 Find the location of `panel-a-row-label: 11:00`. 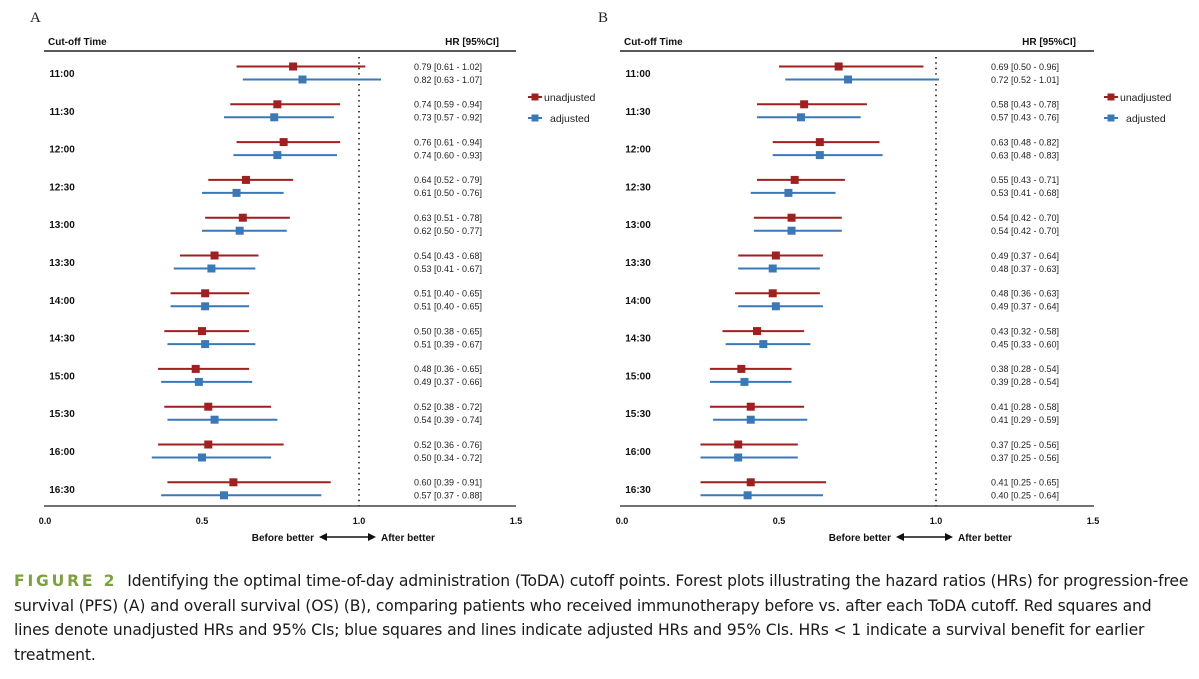

panel-a-row-label: 11:00 is located at coordinates (61, 74).